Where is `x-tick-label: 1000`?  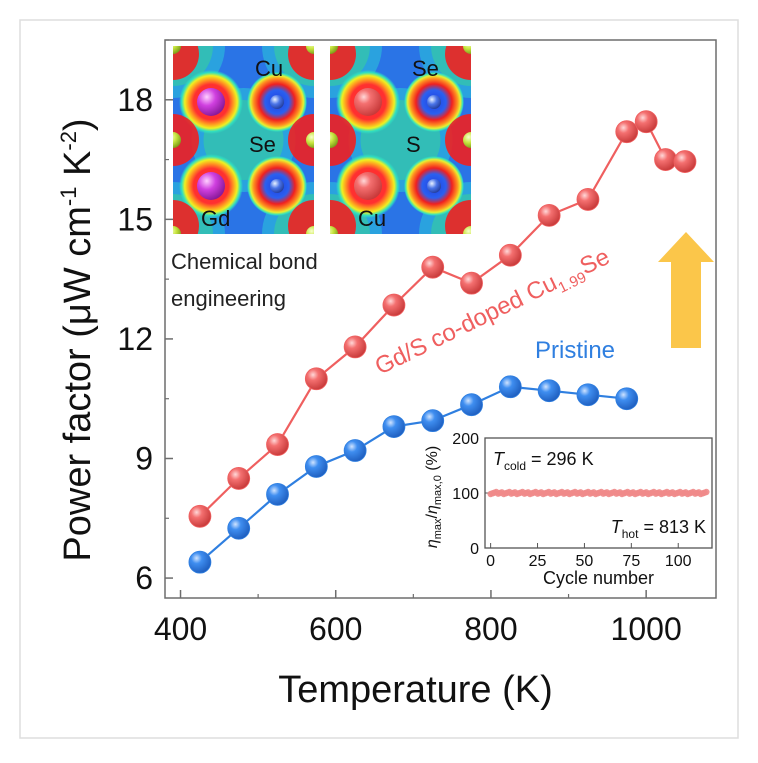
x-tick-label: 1000 is located at coordinates (646, 629).